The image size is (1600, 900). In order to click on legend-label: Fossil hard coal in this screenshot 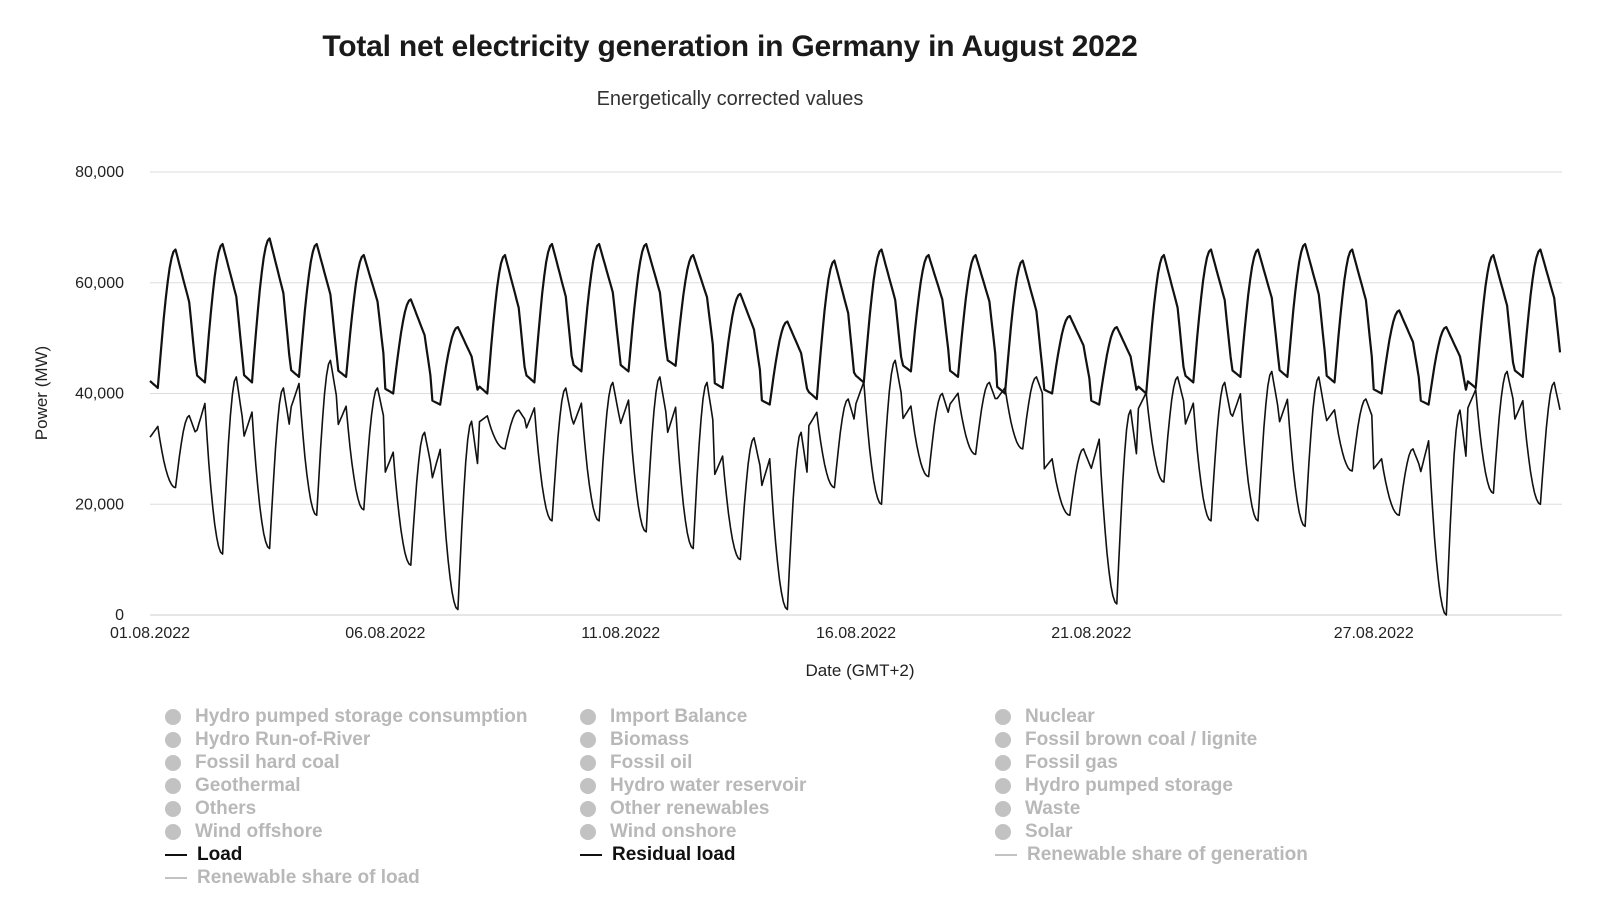, I will do `click(267, 762)`.